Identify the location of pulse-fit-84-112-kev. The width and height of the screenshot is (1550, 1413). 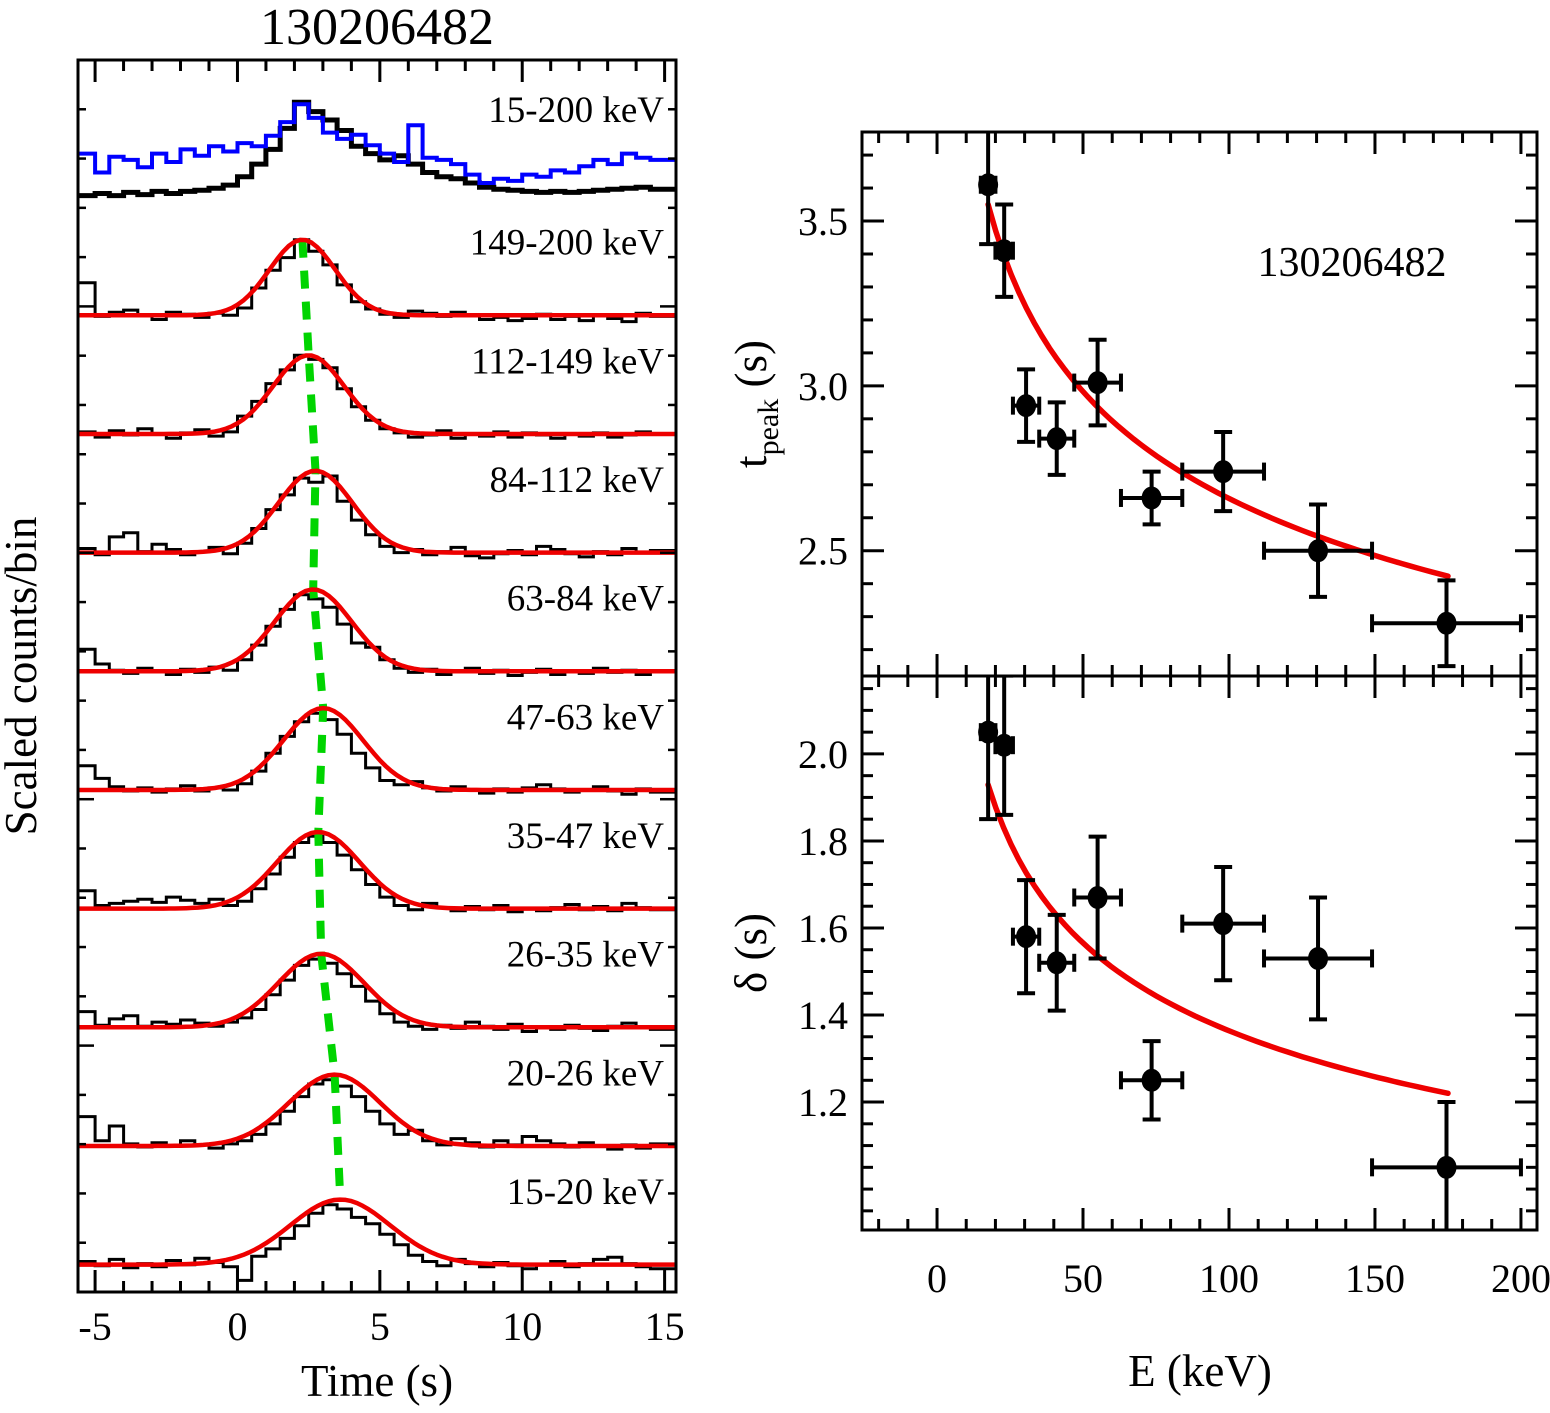
(377, 511).